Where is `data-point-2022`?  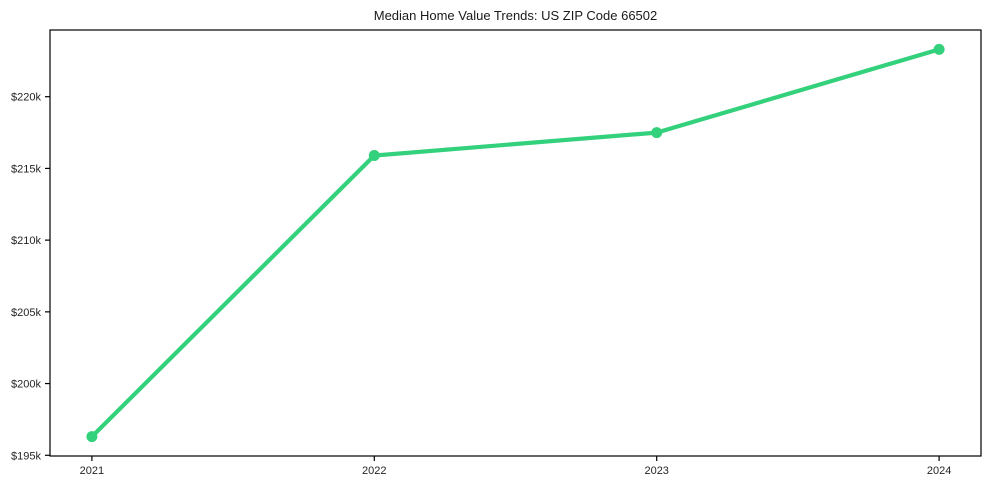 data-point-2022 is located at coordinates (374, 155).